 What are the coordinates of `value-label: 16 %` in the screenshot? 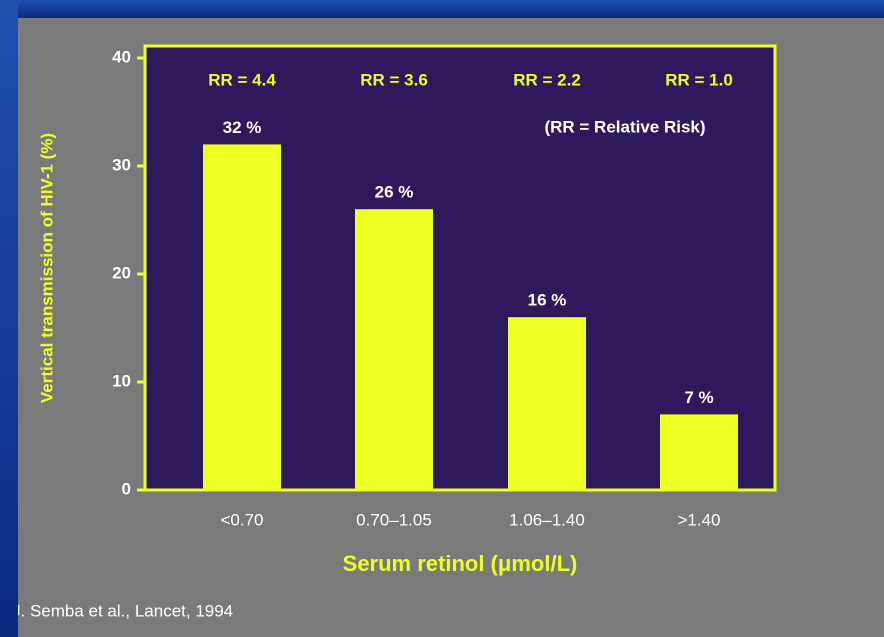 It's located at (547, 300).